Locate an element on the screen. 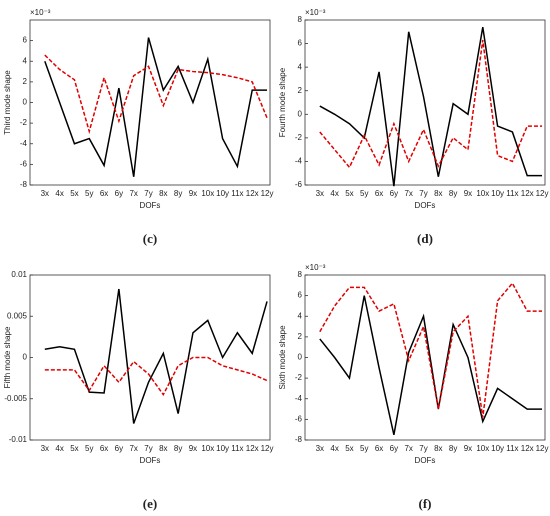  y-axis-label: Third mode shape is located at coordinates (7, 102).